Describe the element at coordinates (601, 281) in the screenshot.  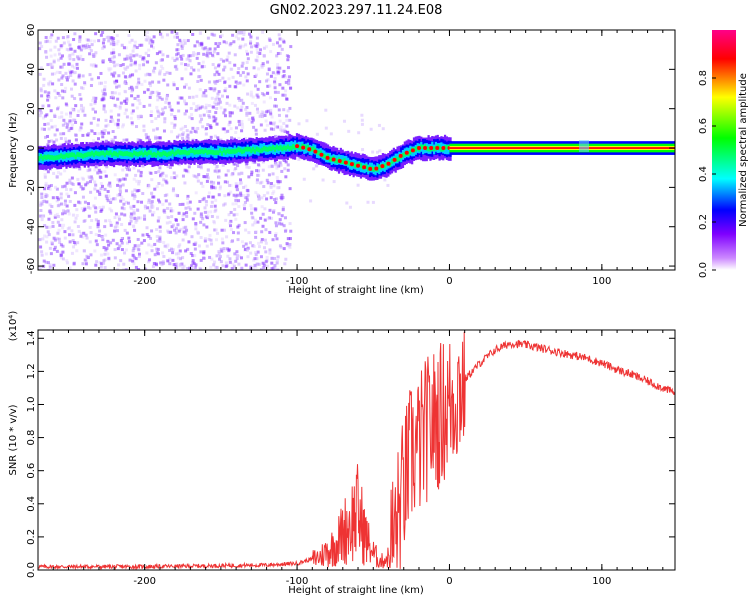
I see `x-tick-label: 100` at that location.